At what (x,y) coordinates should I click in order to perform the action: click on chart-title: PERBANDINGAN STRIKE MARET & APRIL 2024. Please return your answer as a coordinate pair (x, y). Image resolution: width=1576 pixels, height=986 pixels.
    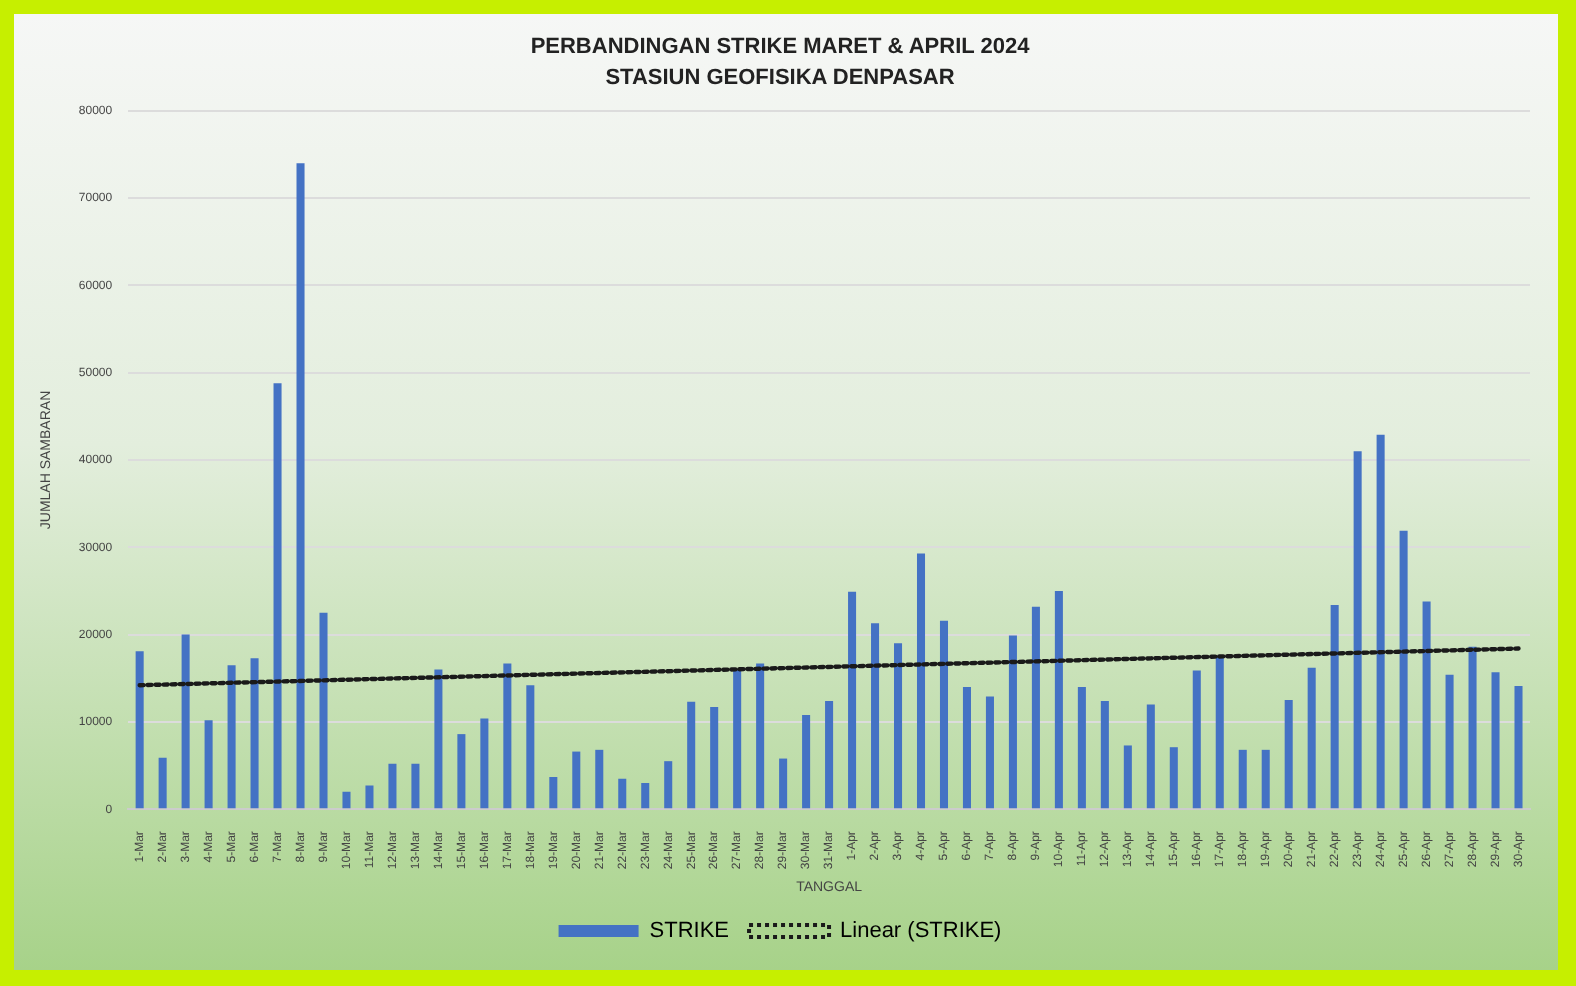
    Looking at the image, I should click on (781, 47).